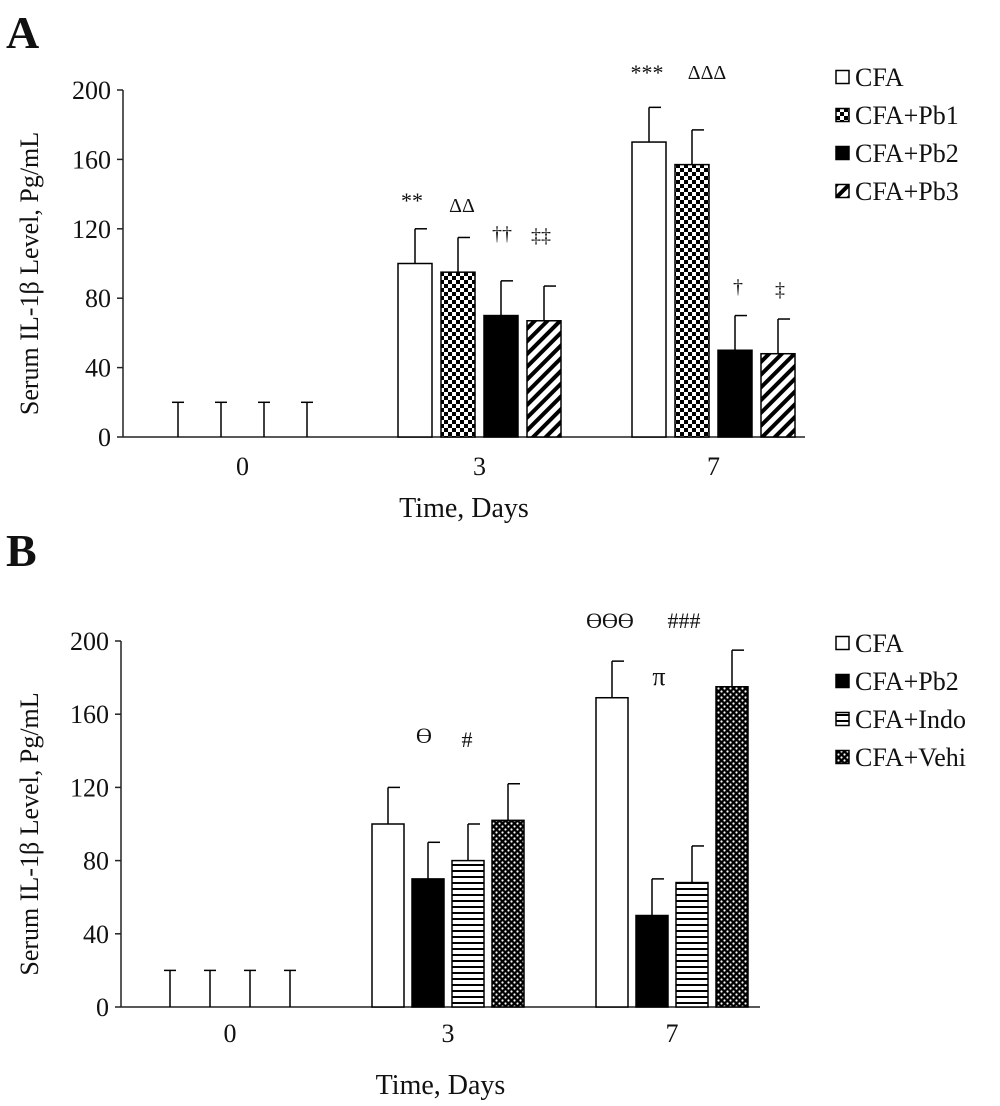  I want to click on panel-label-b: B, so click(21, 550).